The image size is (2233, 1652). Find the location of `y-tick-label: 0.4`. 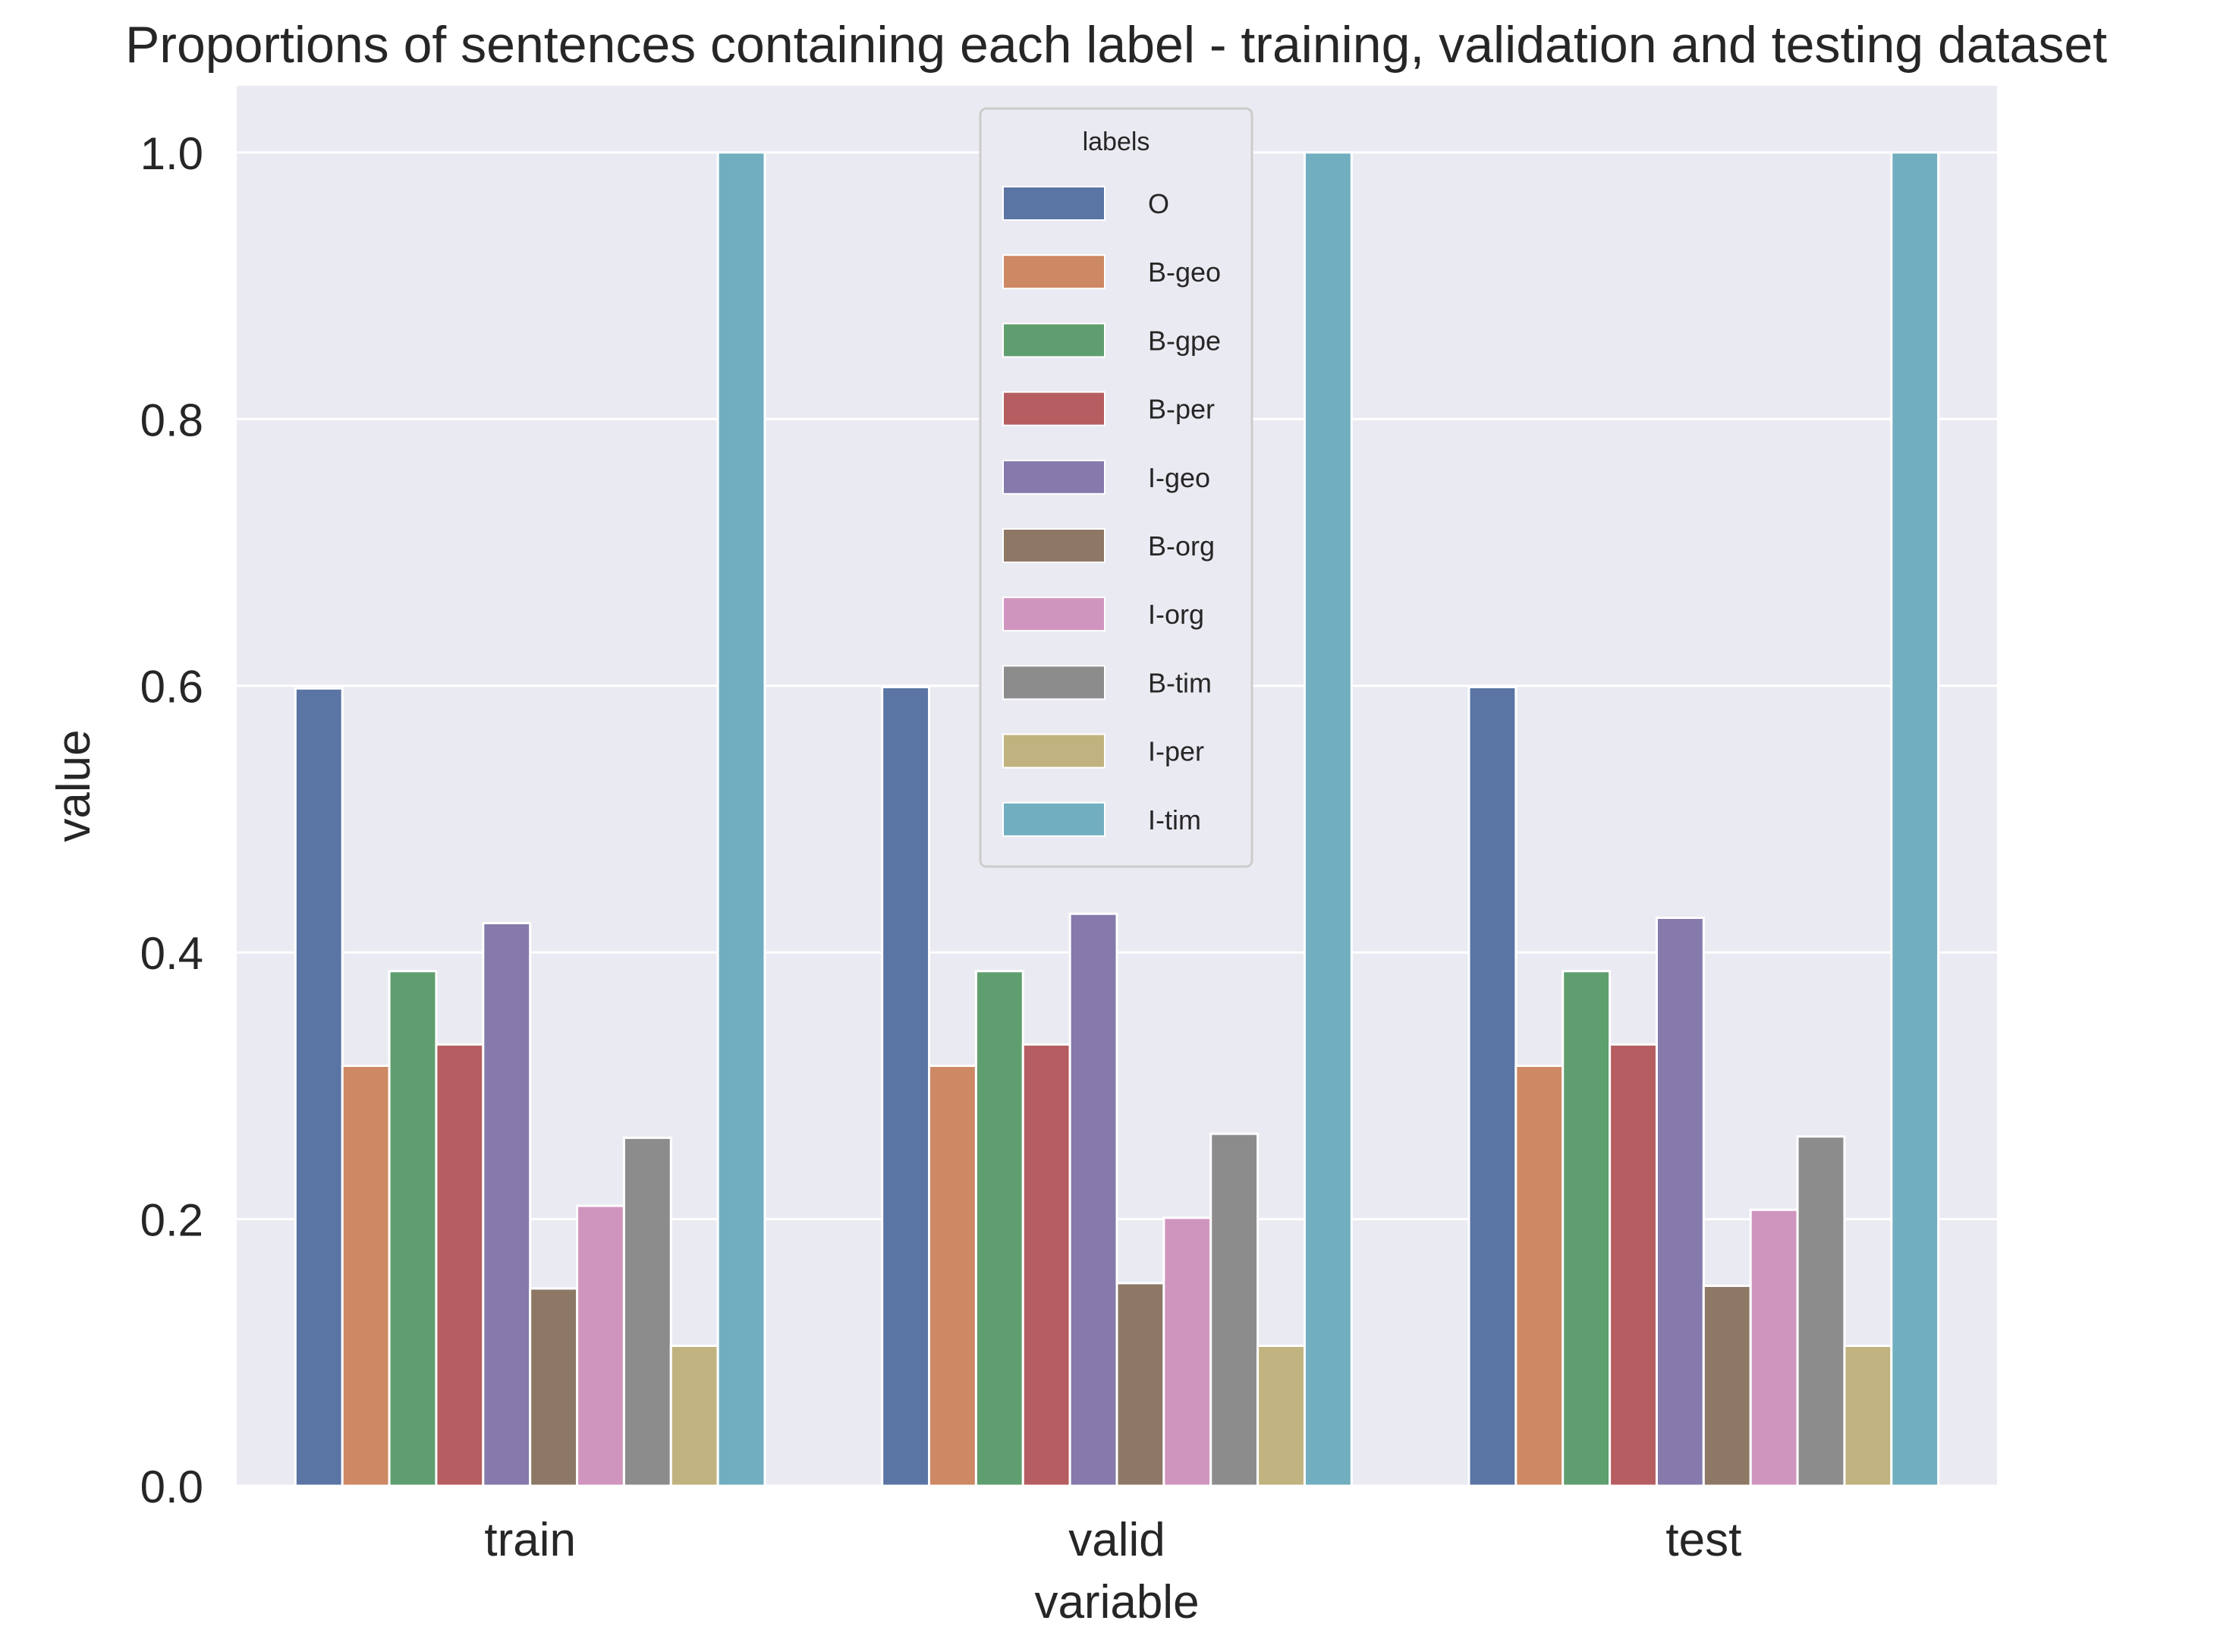

y-tick-label: 0.4 is located at coordinates (171, 953).